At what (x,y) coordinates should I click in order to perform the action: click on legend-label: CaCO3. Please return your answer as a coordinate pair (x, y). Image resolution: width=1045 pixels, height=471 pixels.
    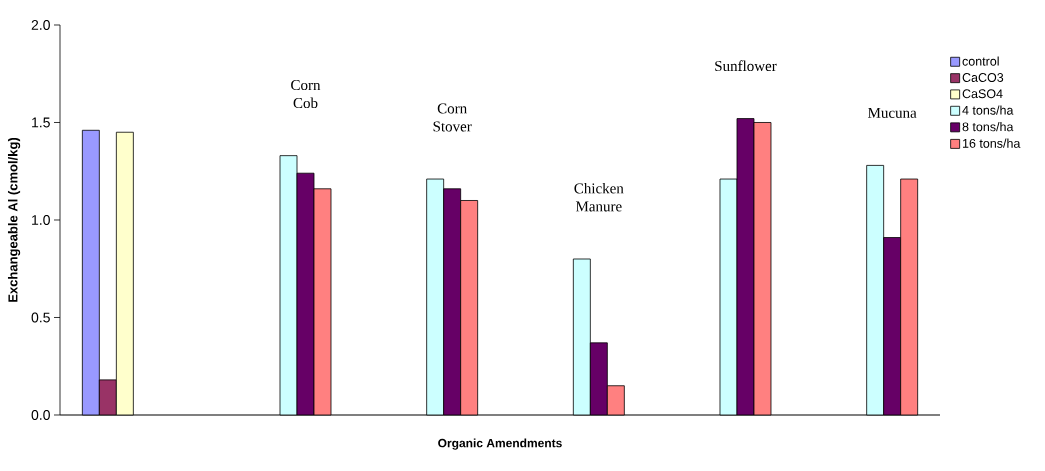
    Looking at the image, I should click on (983, 77).